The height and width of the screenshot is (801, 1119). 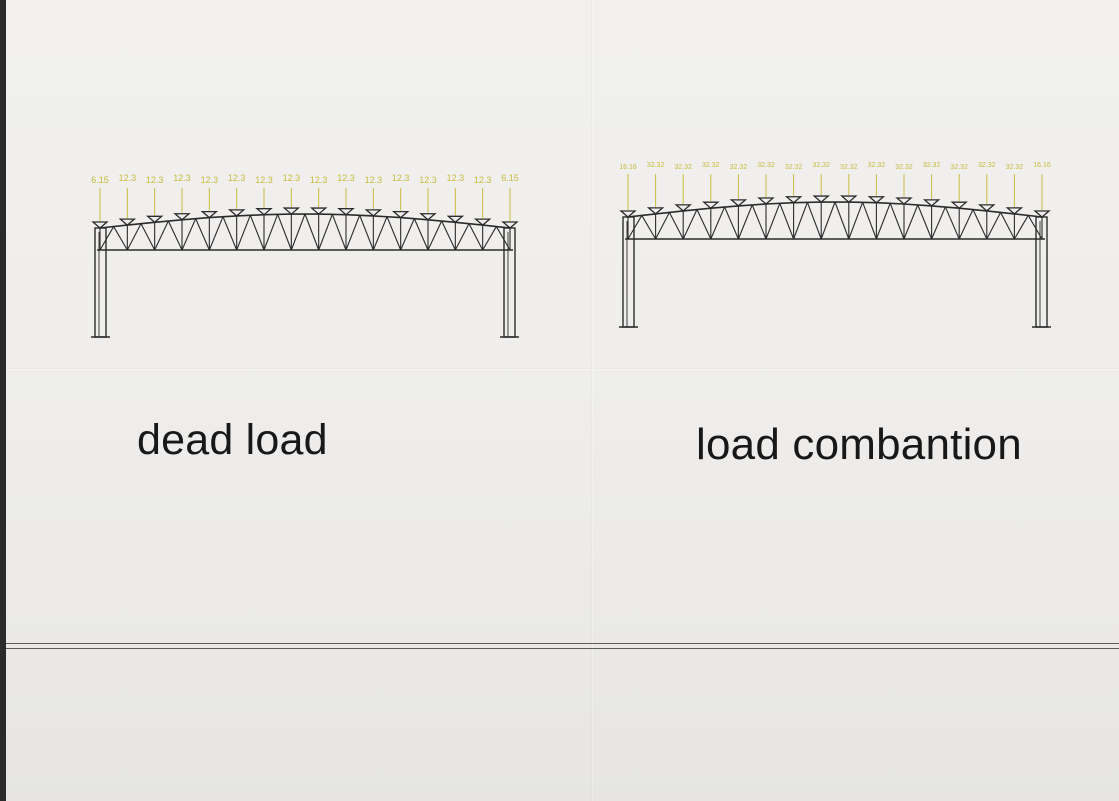 What do you see at coordinates (562, 369) in the screenshot?
I see `paper-fold-horizontal` at bounding box center [562, 369].